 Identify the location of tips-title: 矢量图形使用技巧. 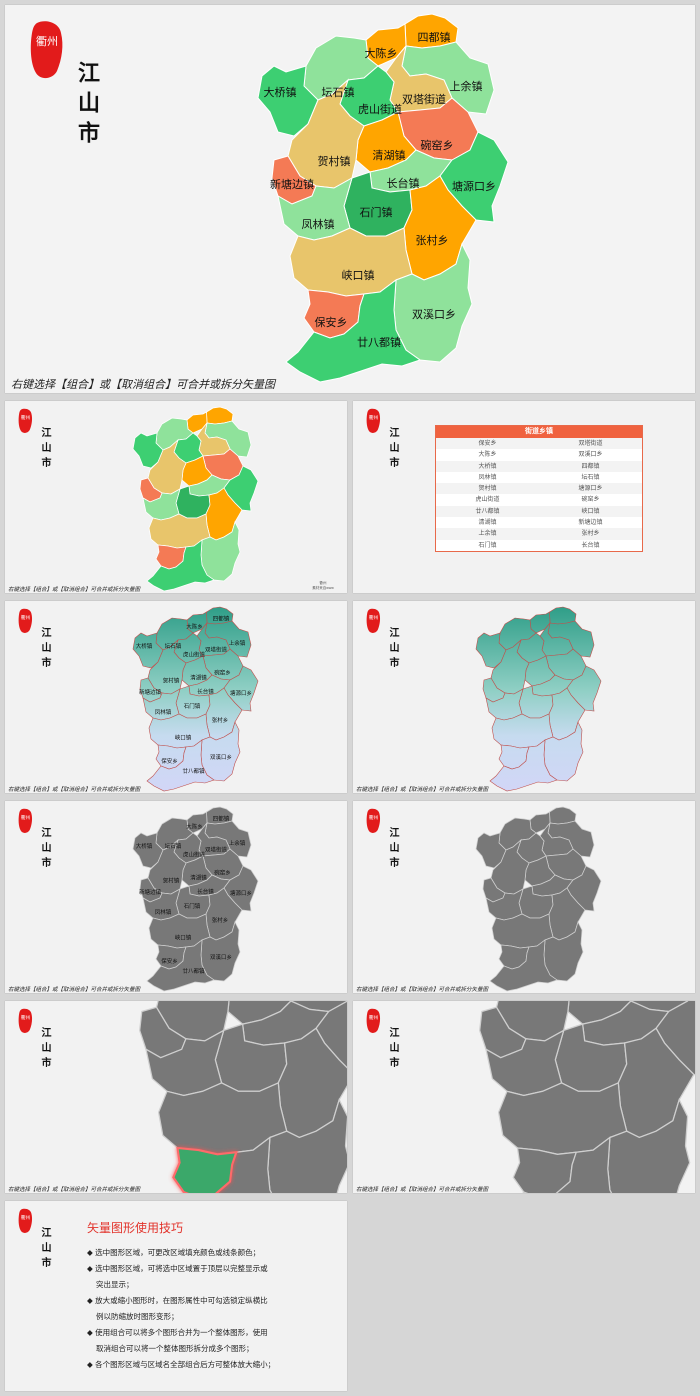
(135, 1228).